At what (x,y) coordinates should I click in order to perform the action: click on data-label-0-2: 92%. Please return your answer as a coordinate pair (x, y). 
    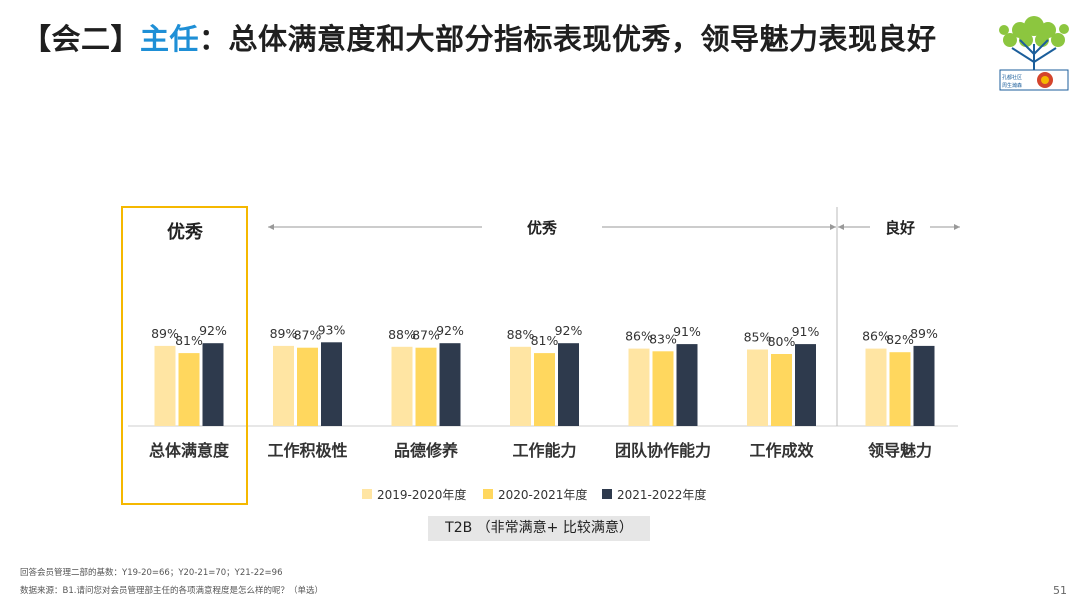
    Looking at the image, I should click on (213, 330).